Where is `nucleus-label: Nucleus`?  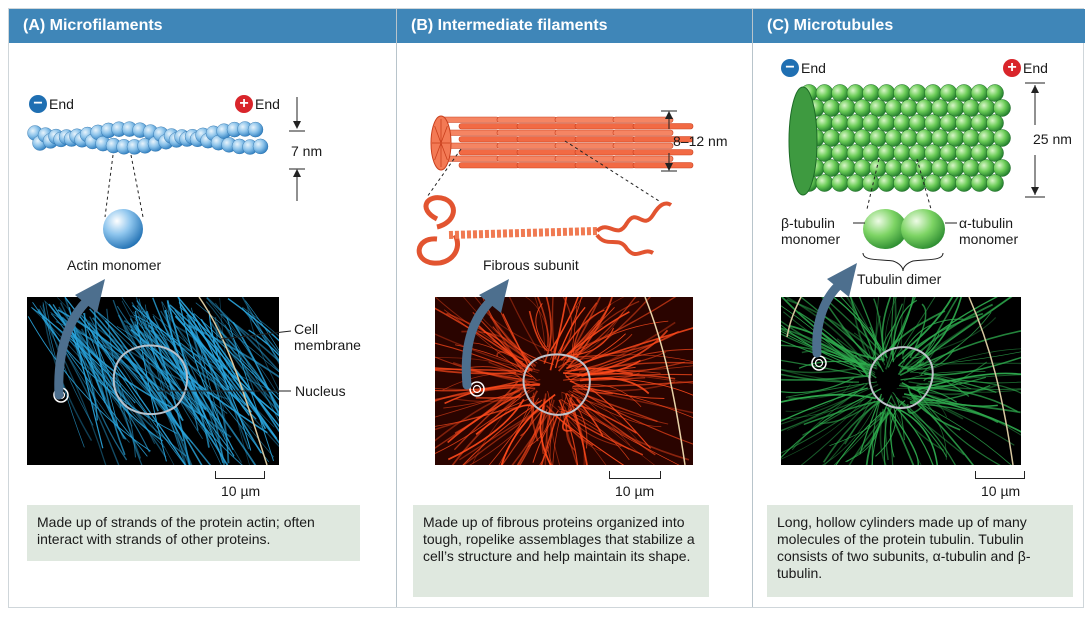
nucleus-label: Nucleus is located at coordinates (320, 391).